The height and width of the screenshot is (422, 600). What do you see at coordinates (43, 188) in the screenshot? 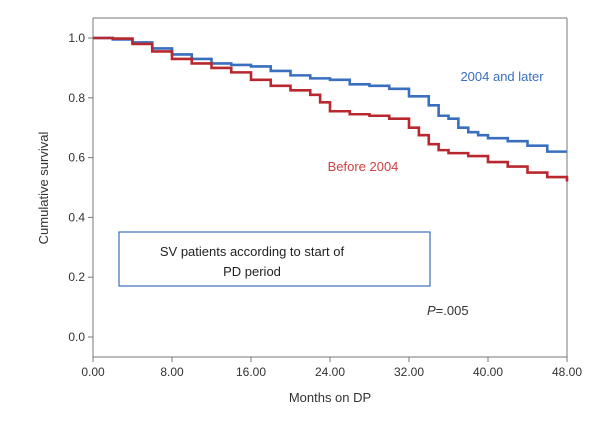
I see `y-axis-title: Cumulative survival` at bounding box center [43, 188].